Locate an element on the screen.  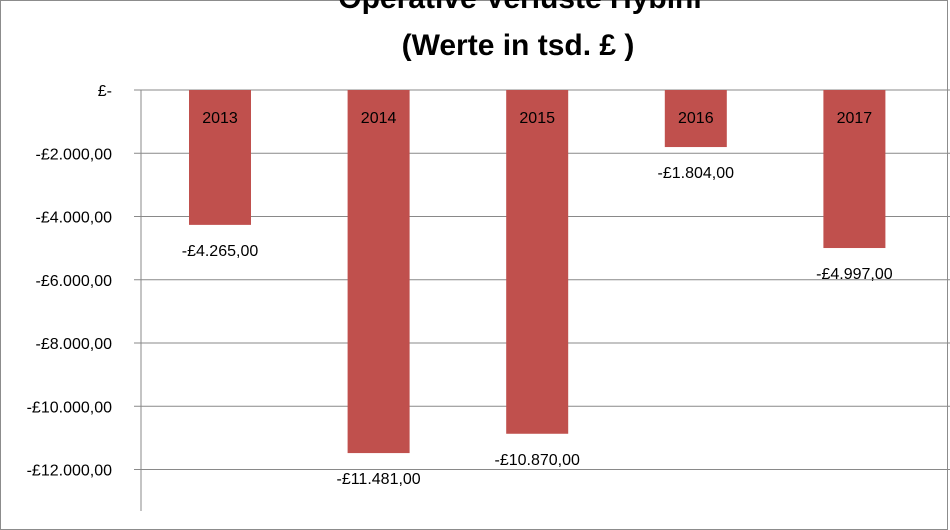
bar-2014 is located at coordinates (378, 272).